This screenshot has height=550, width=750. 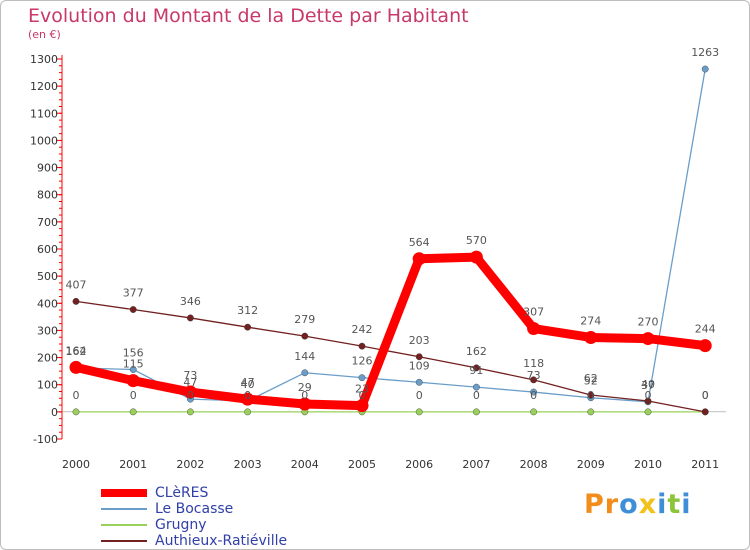 What do you see at coordinates (221, 541) in the screenshot?
I see `legend-label-authieux-ratieville: Authieux-Ratiéville` at bounding box center [221, 541].